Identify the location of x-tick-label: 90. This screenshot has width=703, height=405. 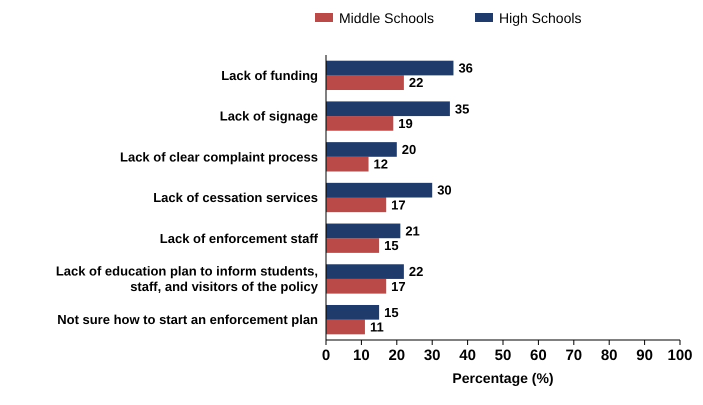
(644, 355).